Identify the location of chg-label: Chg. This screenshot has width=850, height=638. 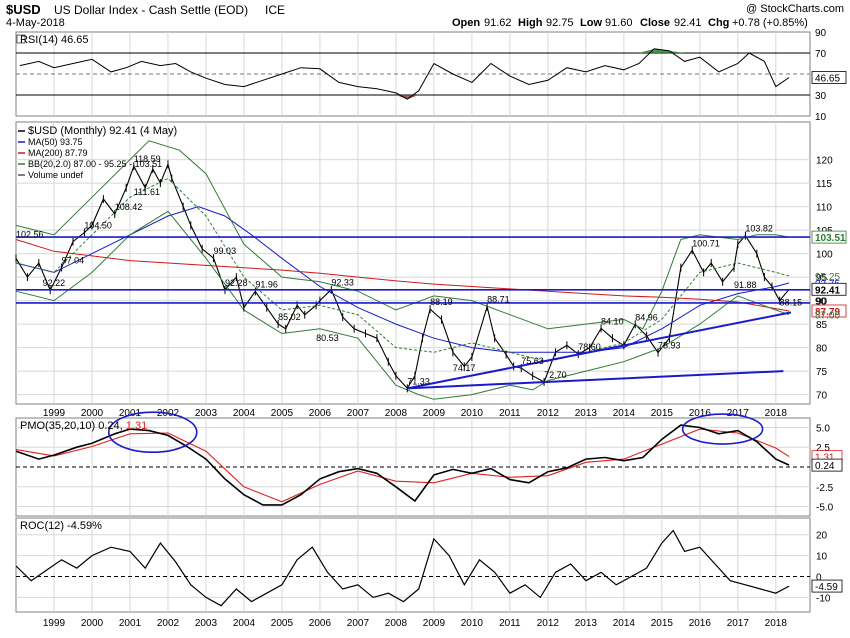
(718, 23).